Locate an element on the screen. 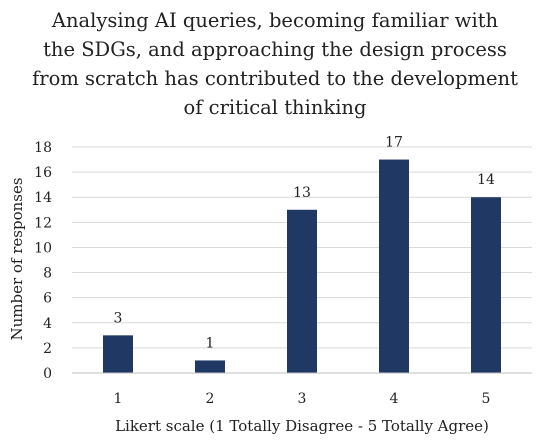  data-label: 13 is located at coordinates (302, 193).